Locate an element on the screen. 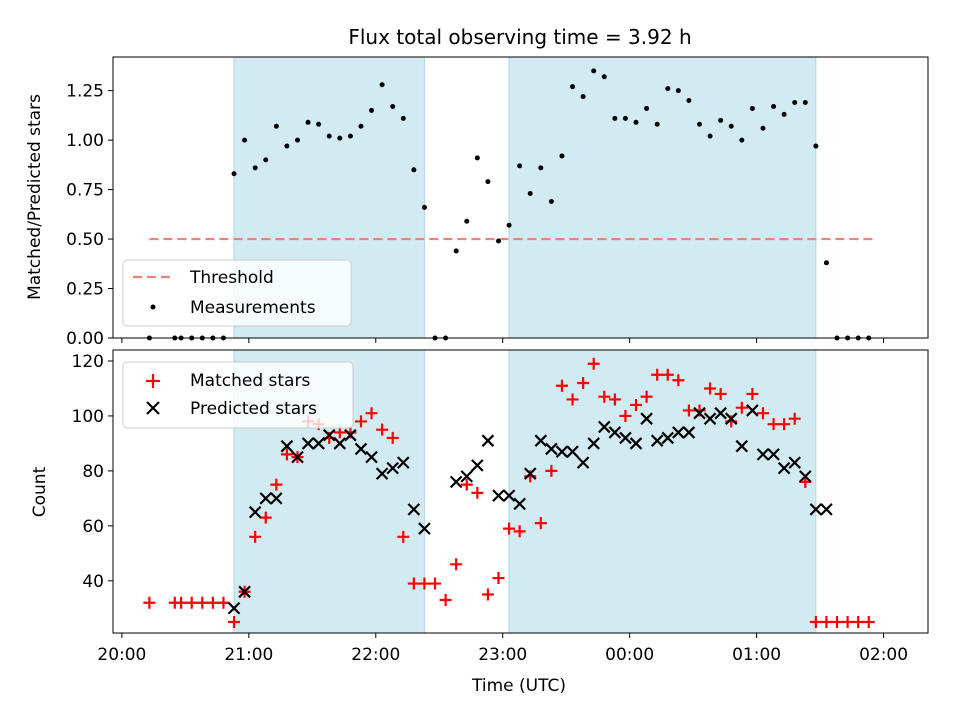 This screenshot has width=960, height=720. bottom-y-axis-label: Count is located at coordinates (40, 491).